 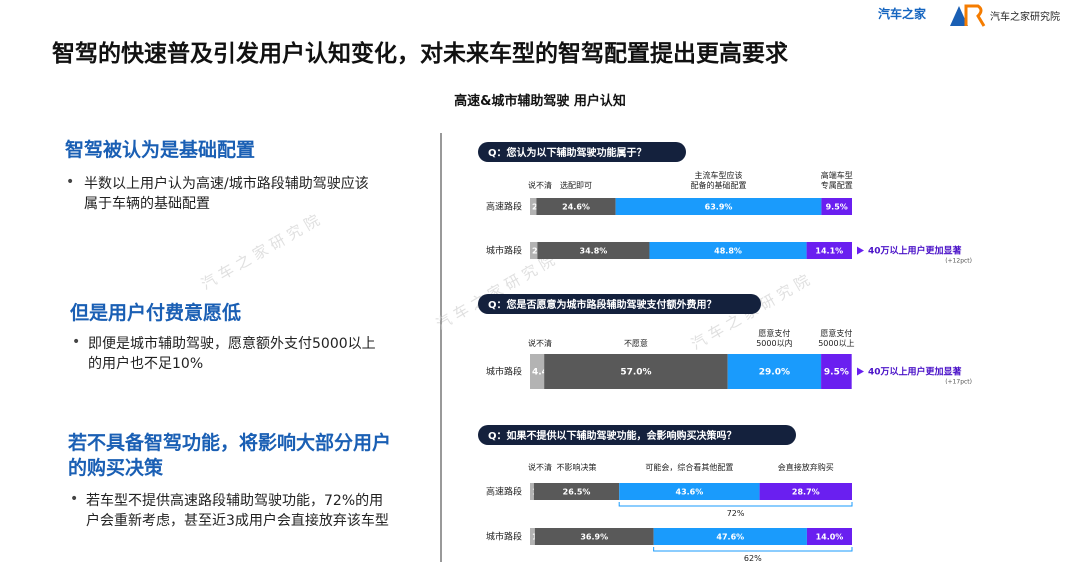 What do you see at coordinates (230, 455) in the screenshot?
I see `section-heading: 若不具备智驾功能，将影响大部分用户的购买决策` at bounding box center [230, 455].